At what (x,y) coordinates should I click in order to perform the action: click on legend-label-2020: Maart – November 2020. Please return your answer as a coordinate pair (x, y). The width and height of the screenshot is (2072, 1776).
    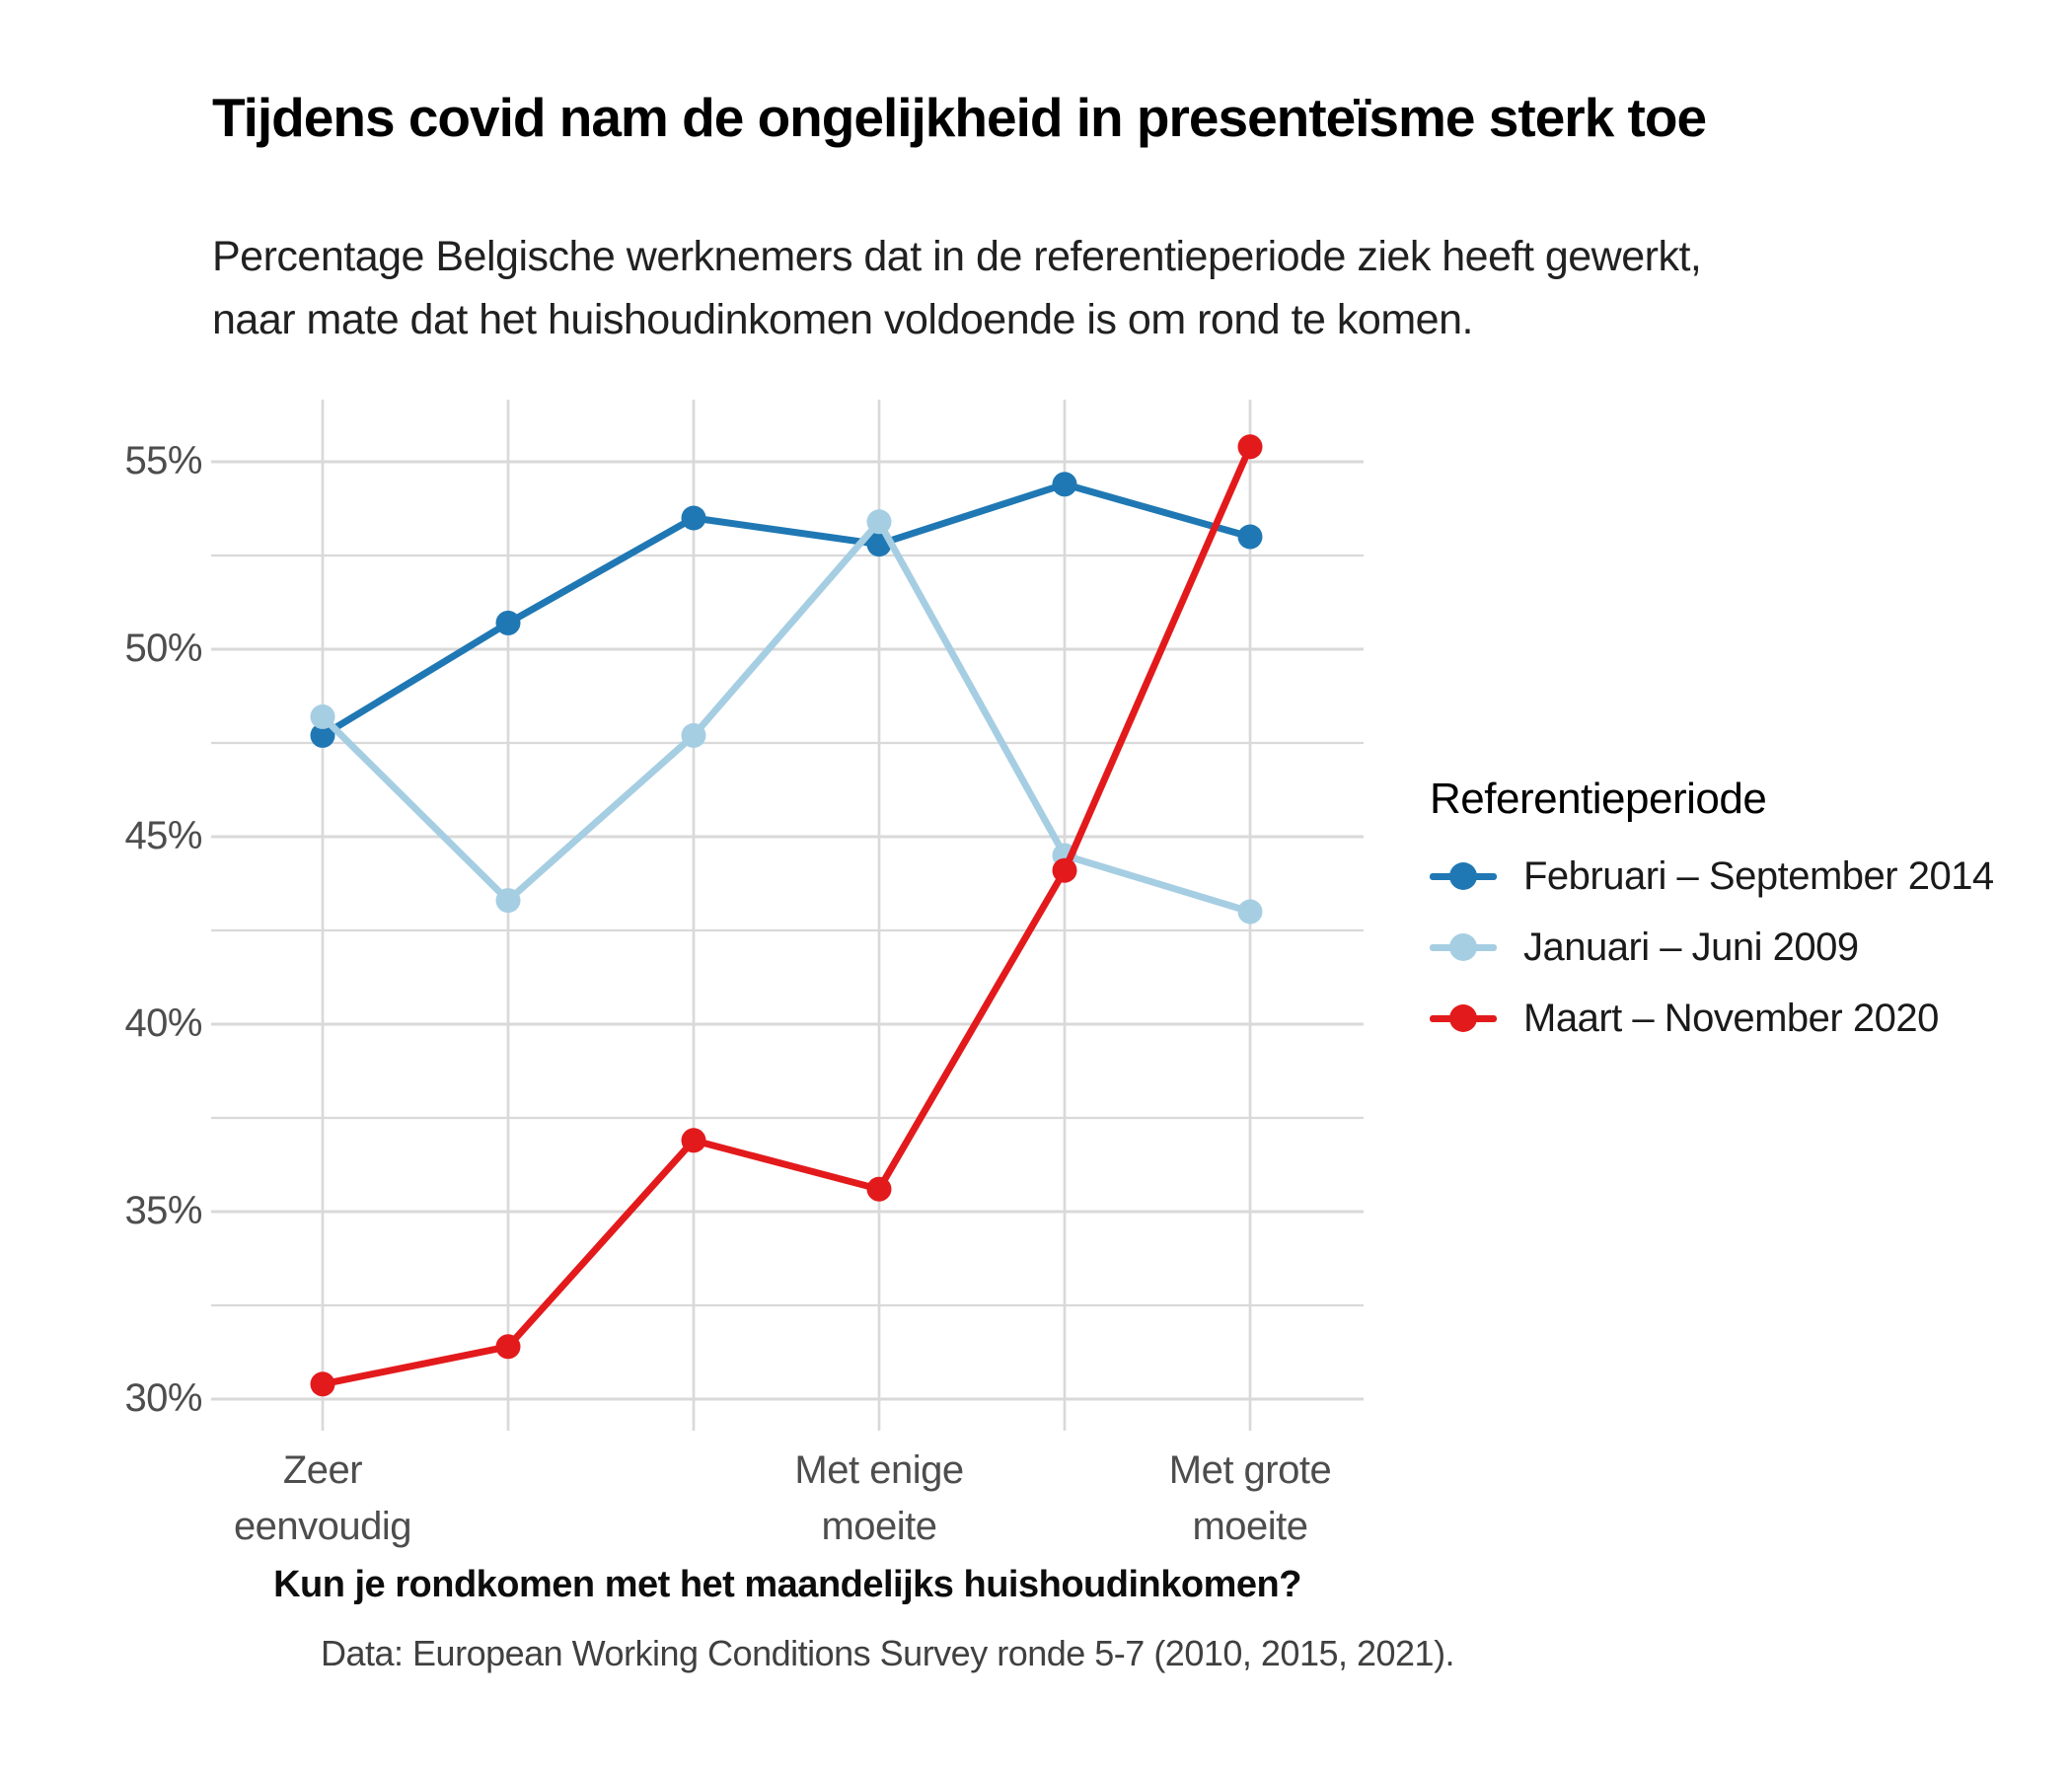
    Looking at the image, I should click on (1731, 1018).